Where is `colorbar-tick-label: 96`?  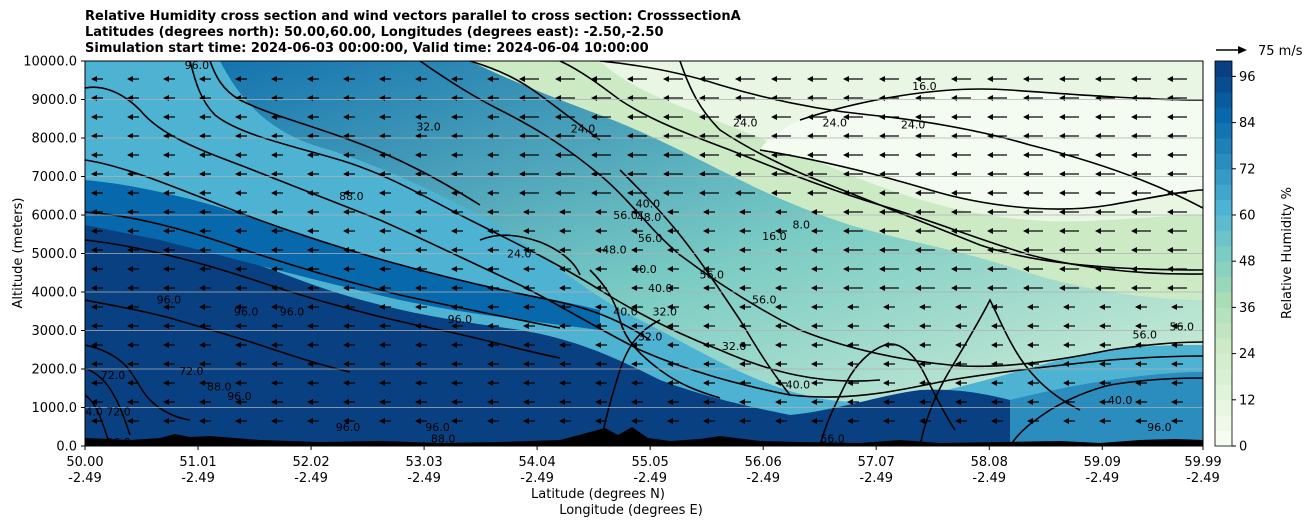 colorbar-tick-label: 96 is located at coordinates (1247, 77).